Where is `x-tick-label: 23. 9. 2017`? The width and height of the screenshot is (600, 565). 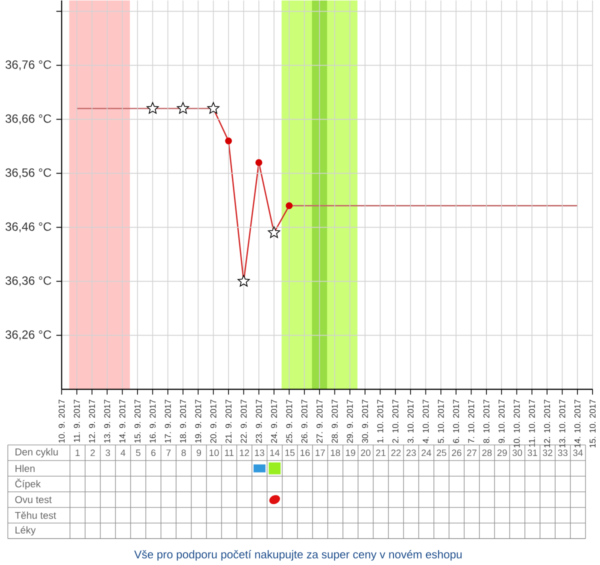
x-tick-label: 23. 9. 2017 is located at coordinates (259, 421).